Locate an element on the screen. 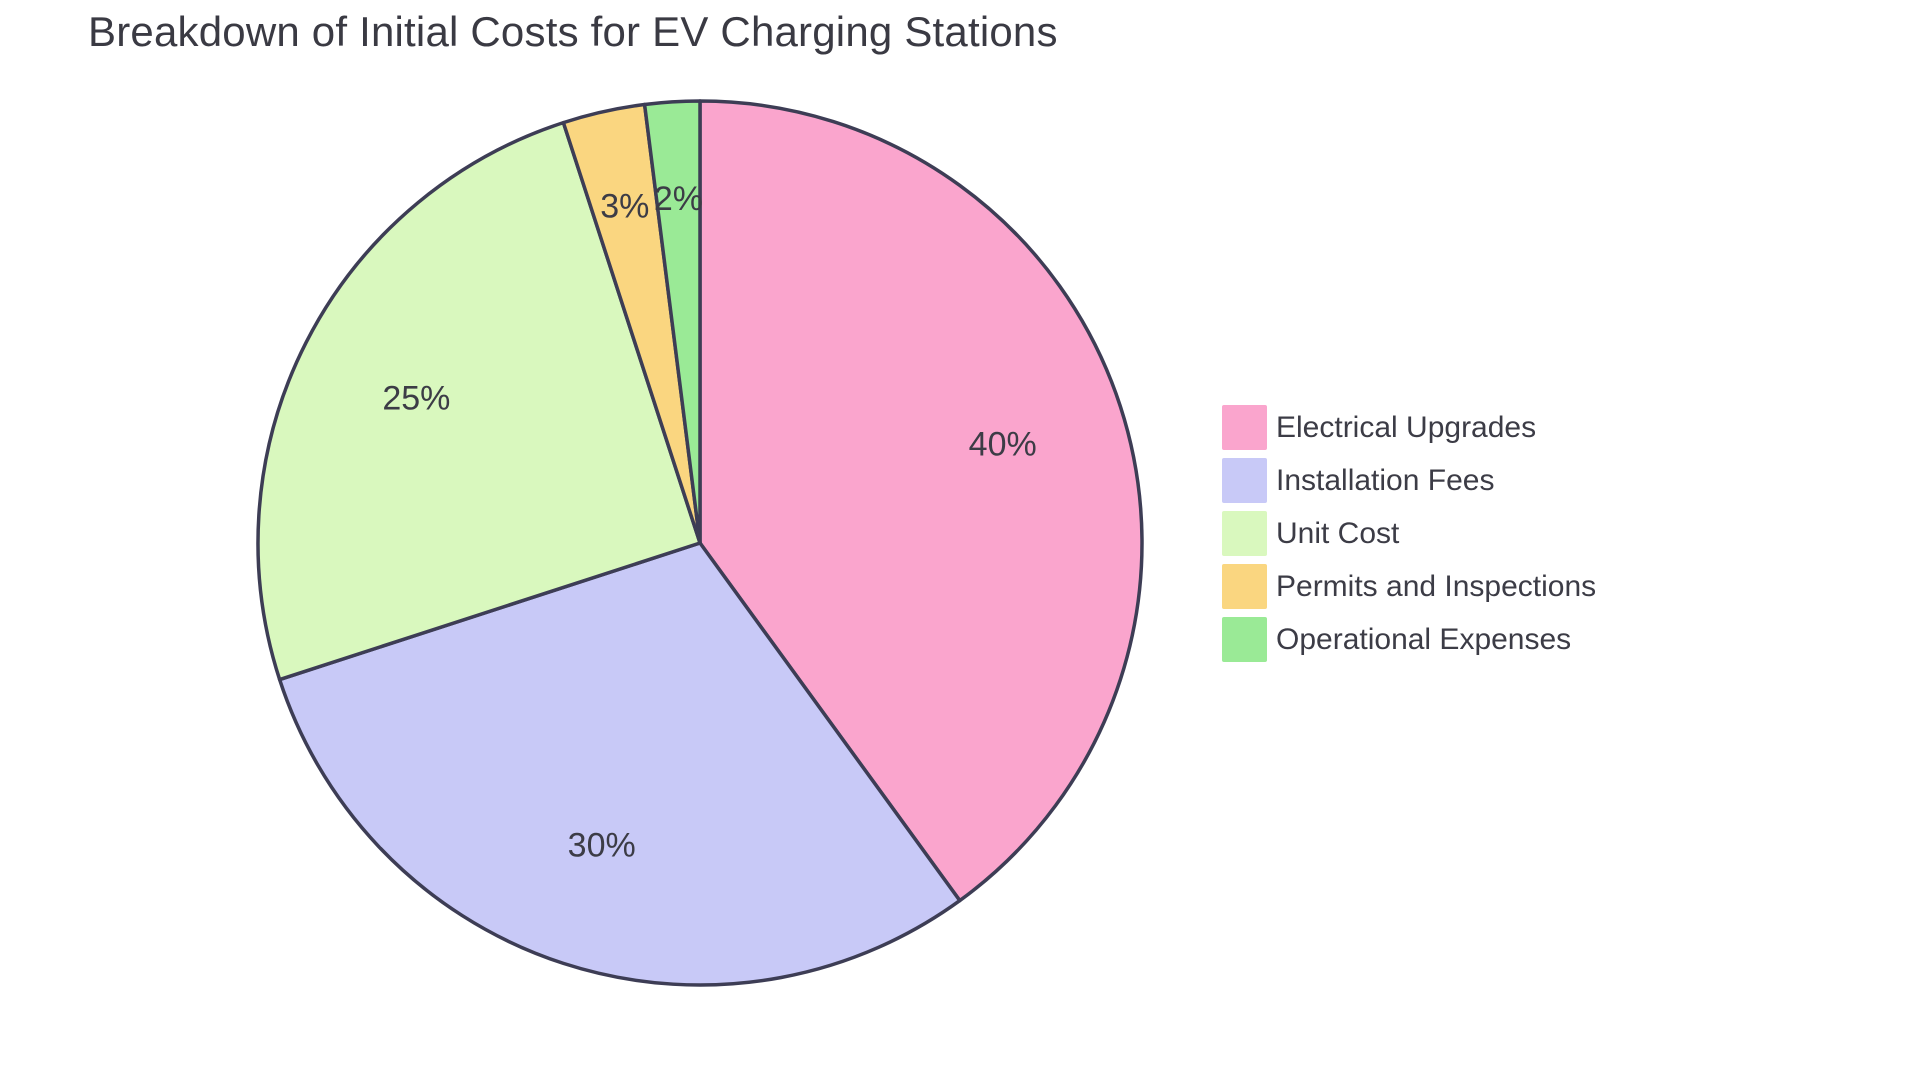  legend-item-permits-and-inspections: Permits and Inspections is located at coordinates (1409, 586).